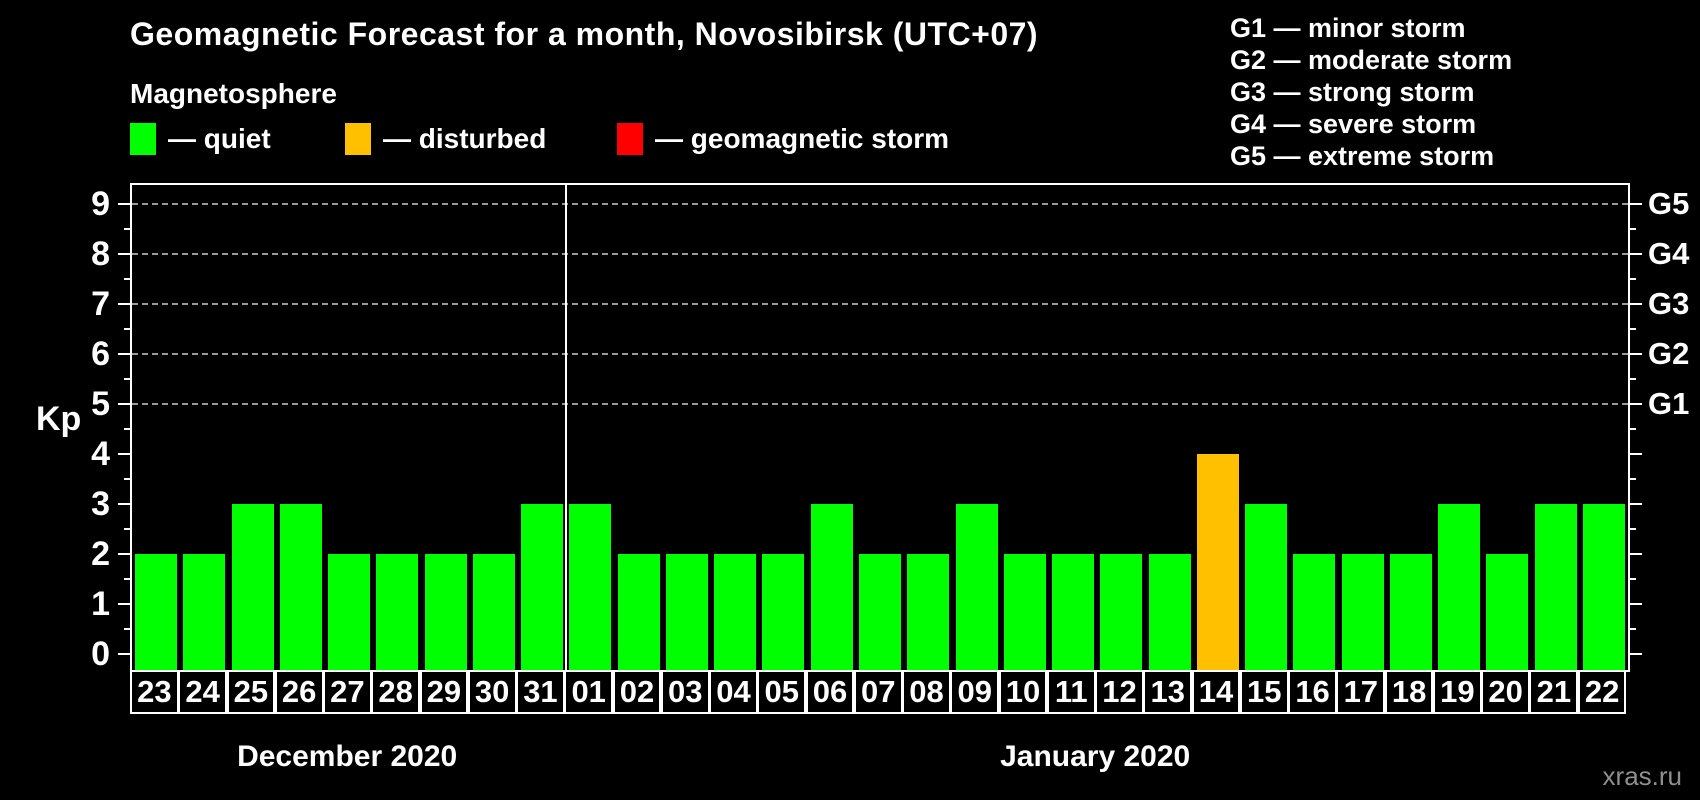  I want to click on y-tick-label: 2, so click(100, 554).